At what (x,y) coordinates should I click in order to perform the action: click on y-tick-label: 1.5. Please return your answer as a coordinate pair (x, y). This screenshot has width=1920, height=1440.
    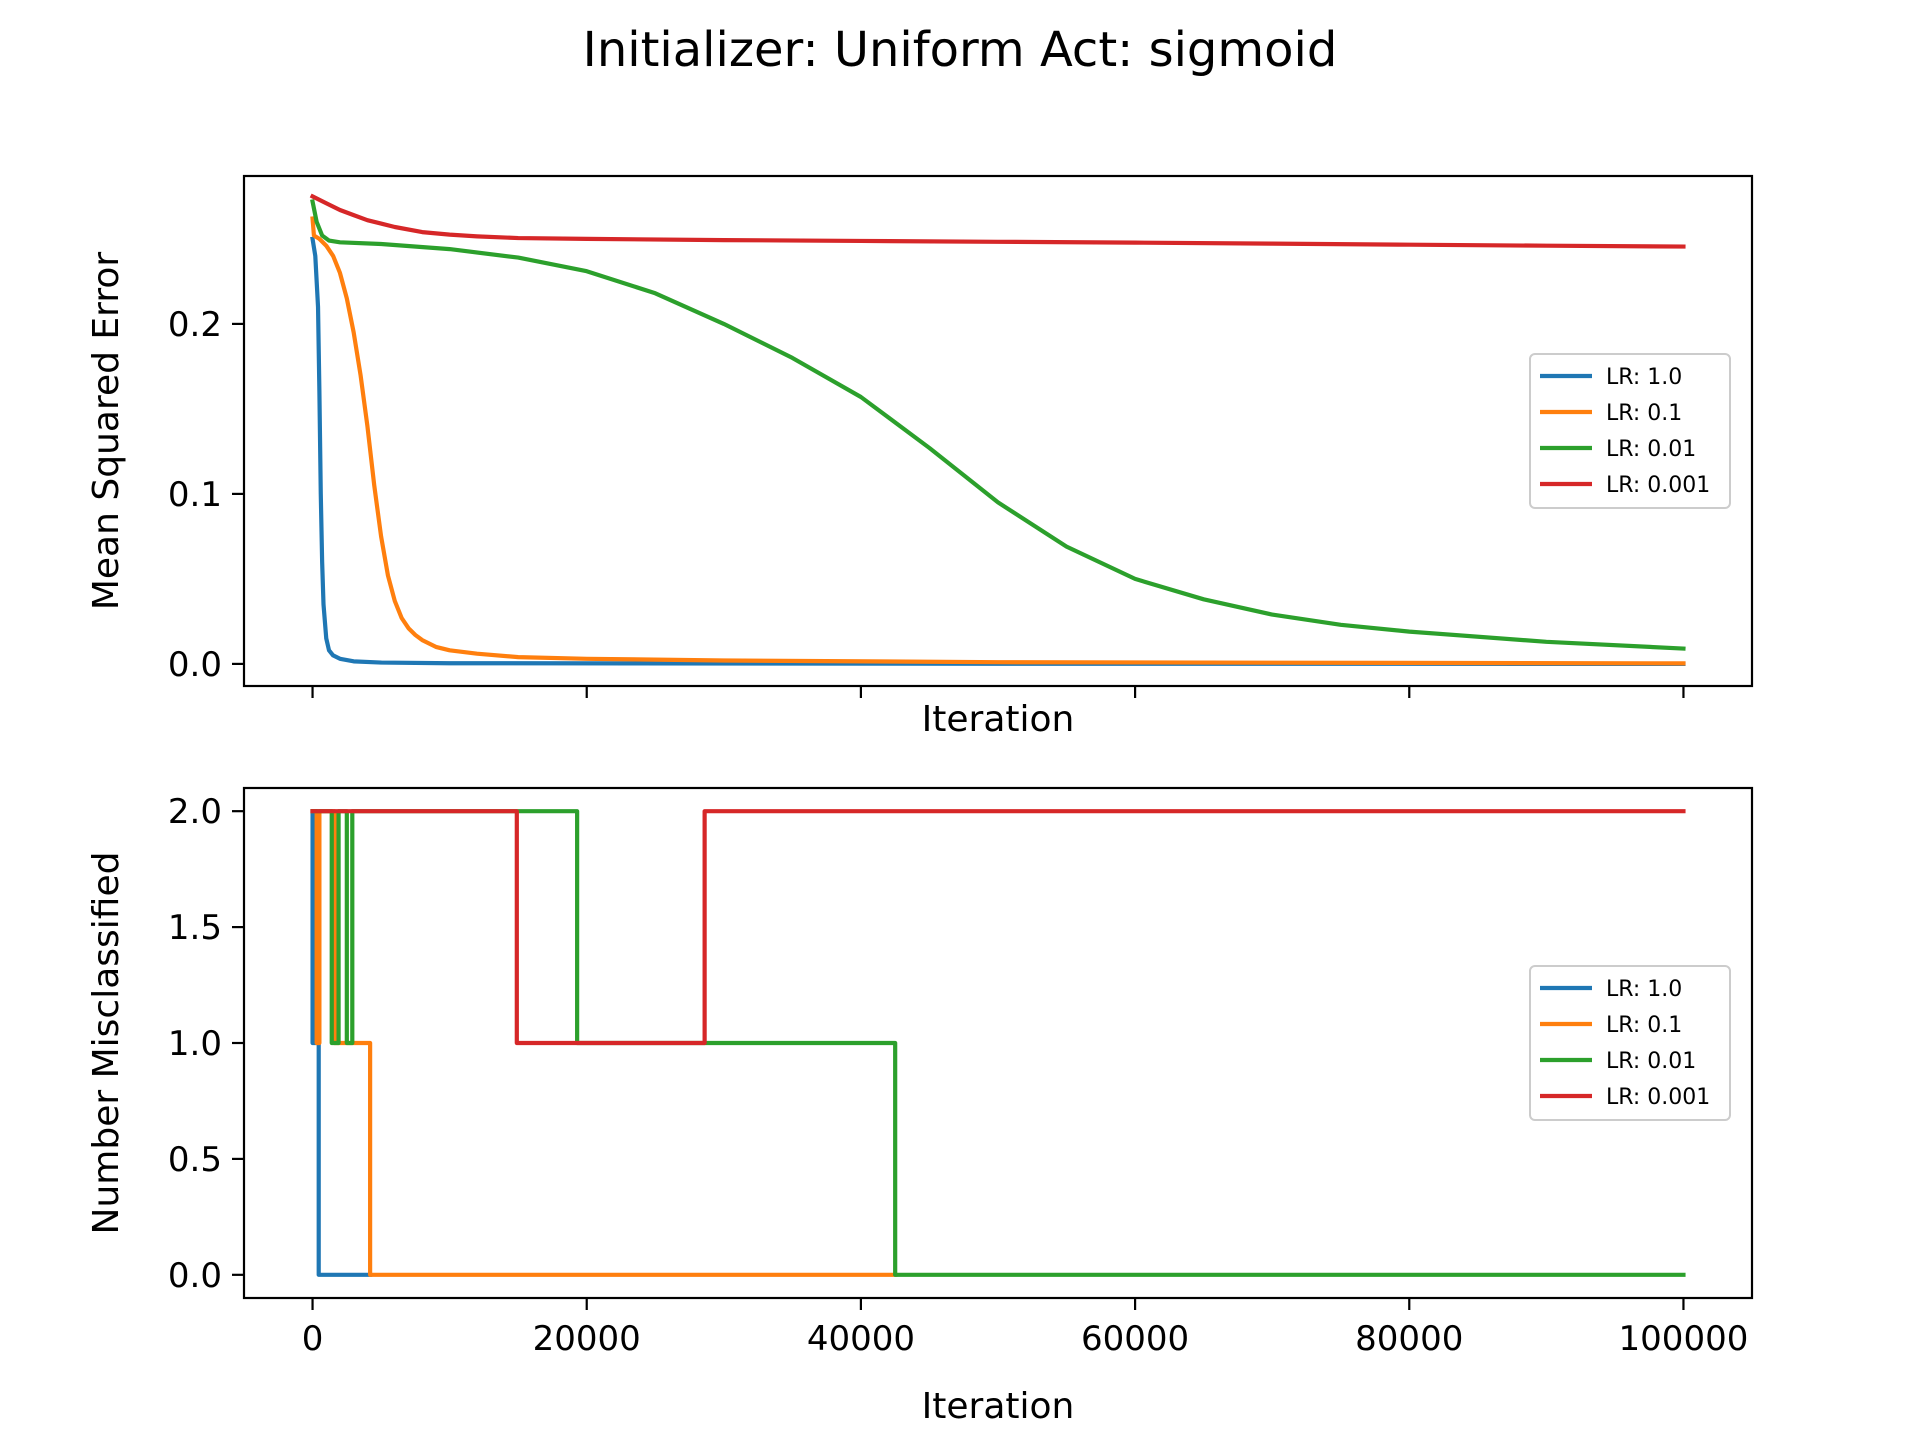
    Looking at the image, I should click on (195, 928).